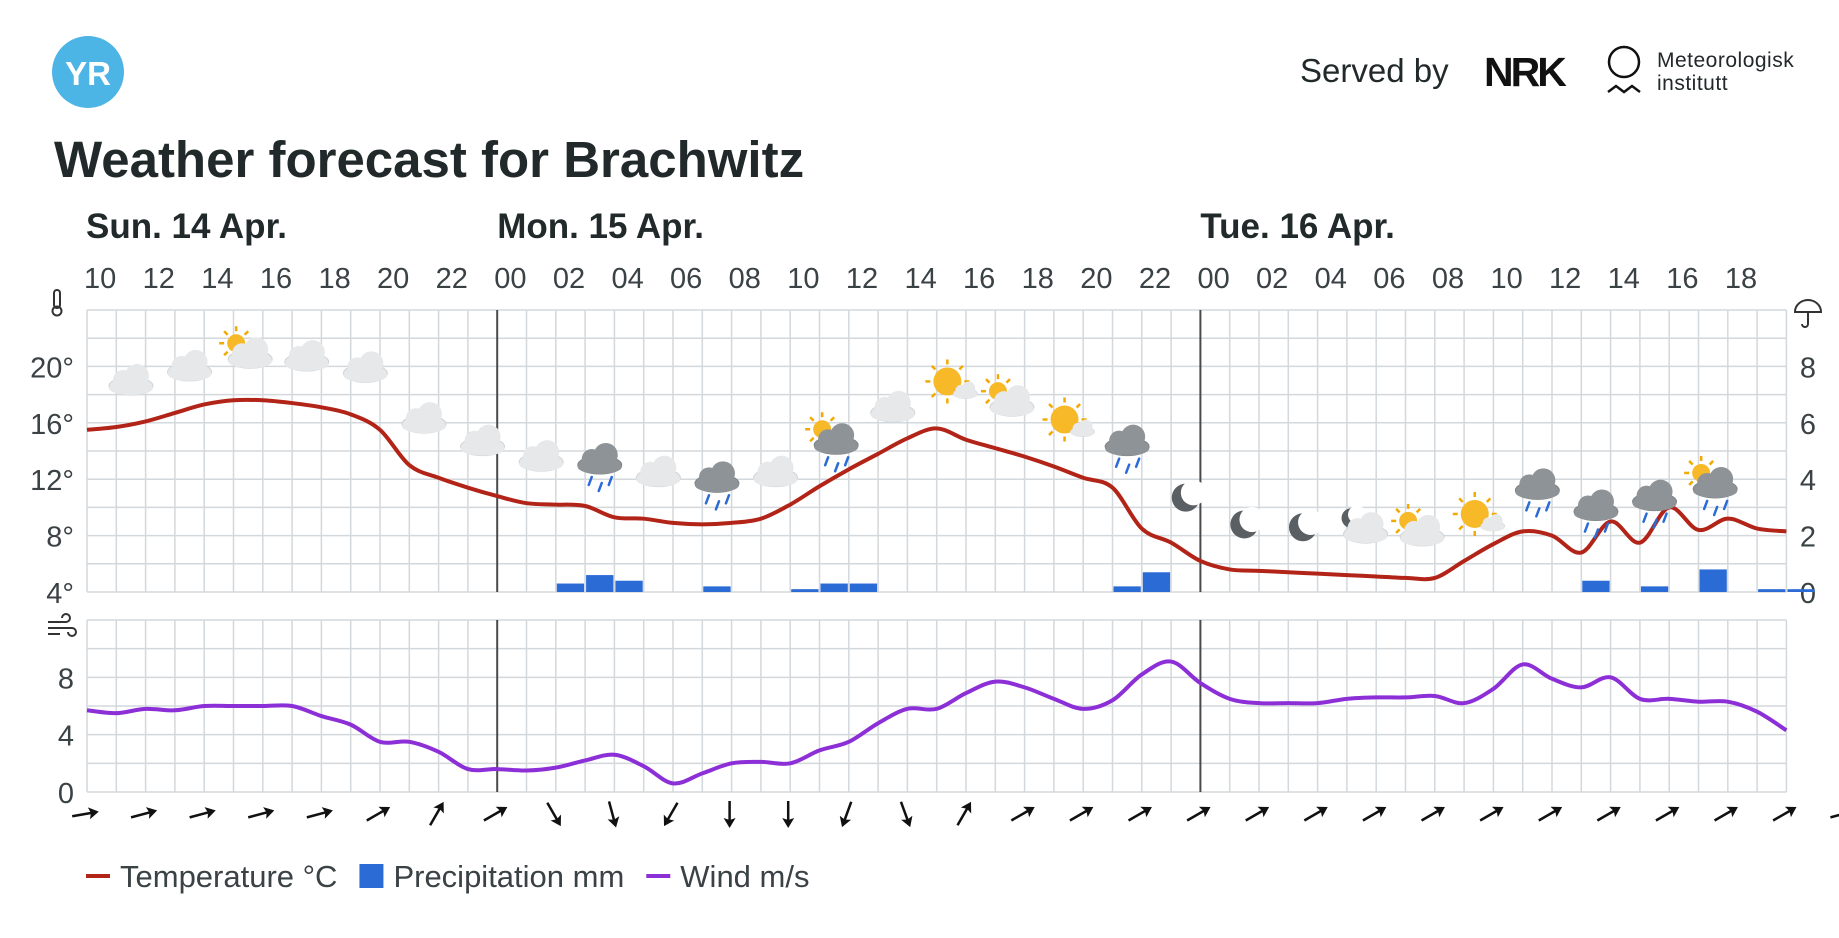 This screenshot has width=1839, height=938. Describe the element at coordinates (1506, 279) in the screenshot. I see `hour-tick-label: 10` at that location.